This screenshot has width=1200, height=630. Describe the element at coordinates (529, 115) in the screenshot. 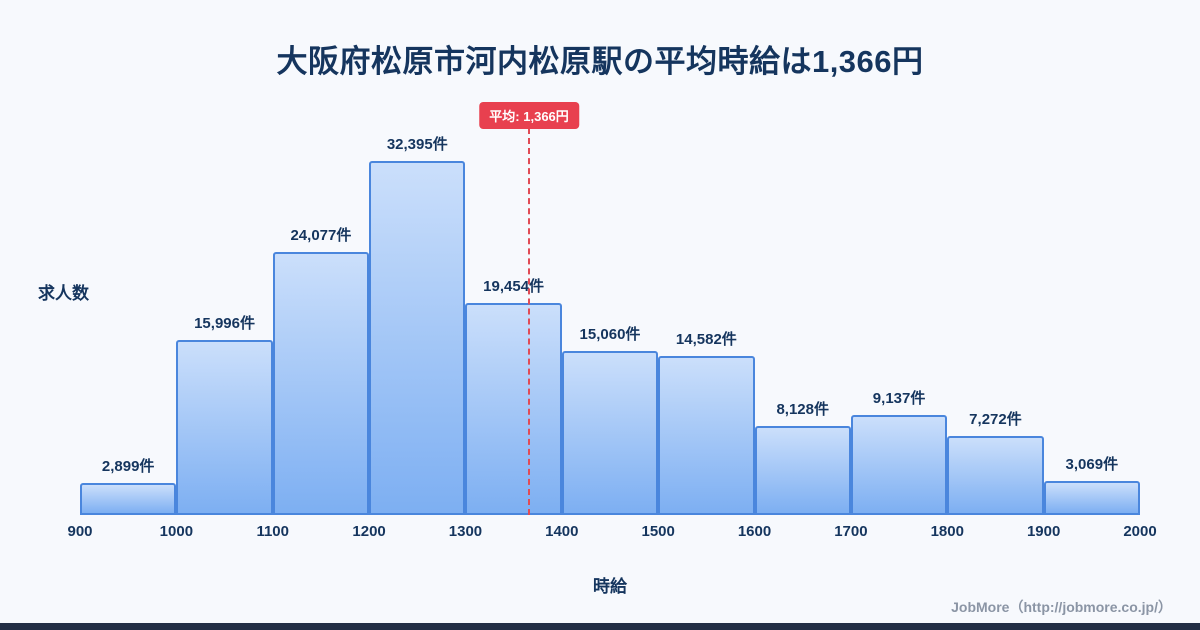

I see `average-badge: 平均: 1,366円` at that location.